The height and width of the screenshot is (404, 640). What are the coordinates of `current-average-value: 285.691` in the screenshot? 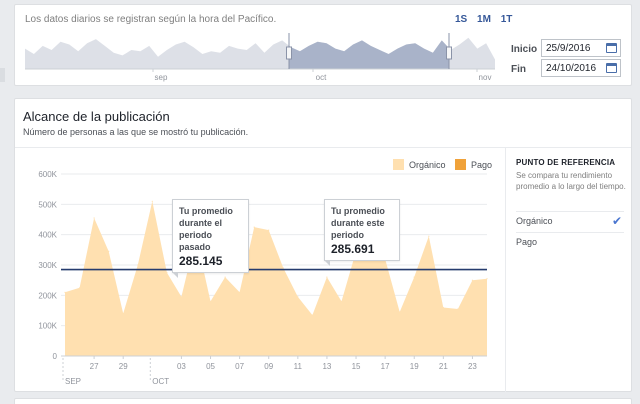 It's located at (353, 249).